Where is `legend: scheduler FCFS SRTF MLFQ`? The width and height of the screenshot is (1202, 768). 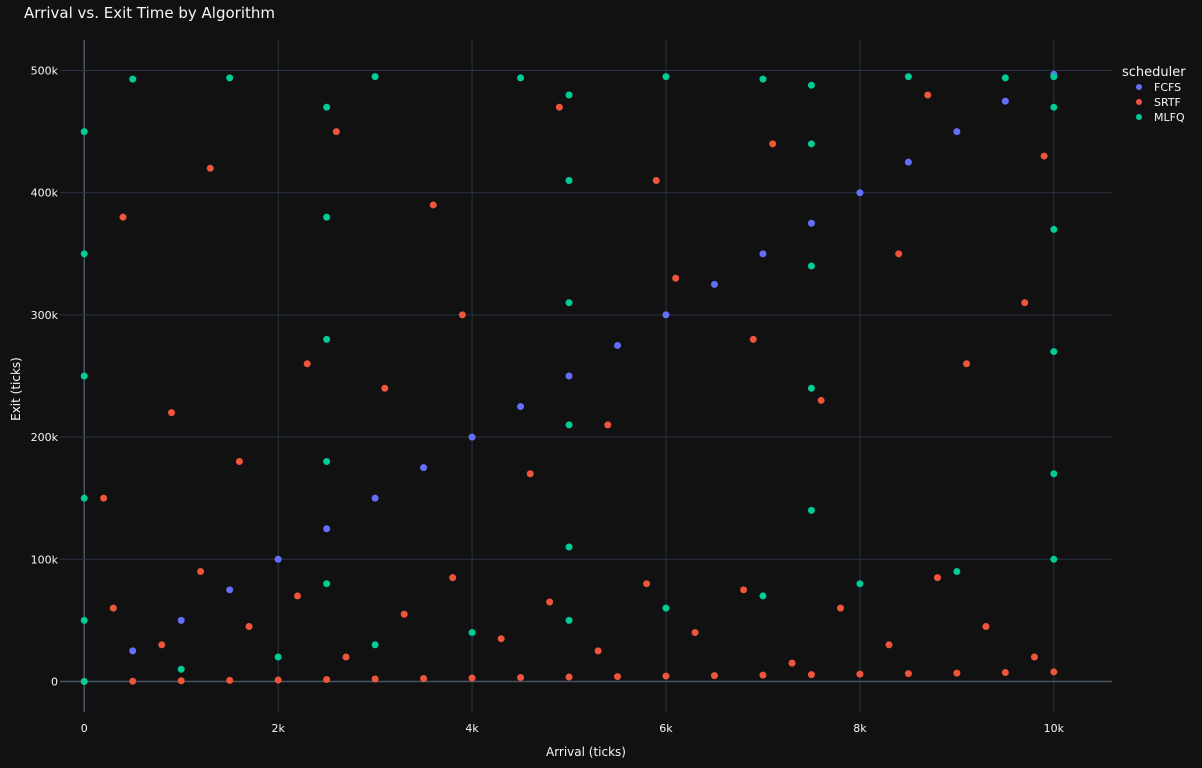
legend: scheduler FCFS SRTF MLFQ is located at coordinates (1154, 94).